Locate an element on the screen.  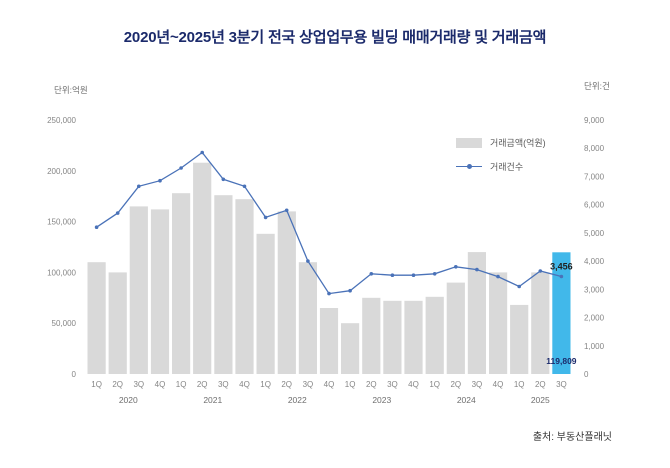
line-swatch-icon is located at coordinates (469, 167).